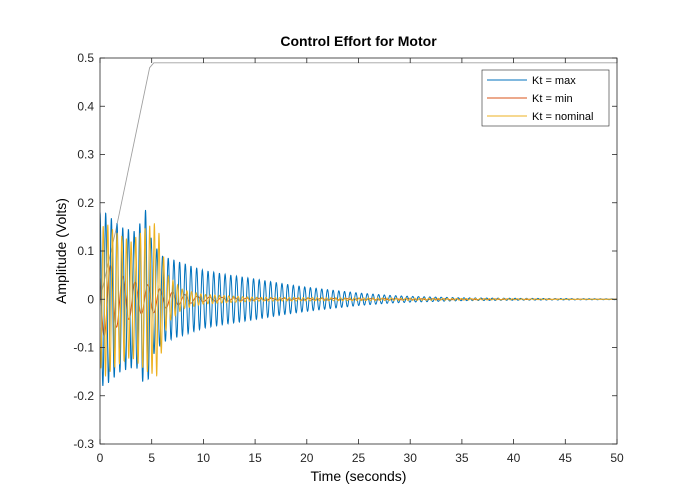 The width and height of the screenshot is (683, 498). Describe the element at coordinates (566, 458) in the screenshot. I see `x-tick-label: 45` at that location.